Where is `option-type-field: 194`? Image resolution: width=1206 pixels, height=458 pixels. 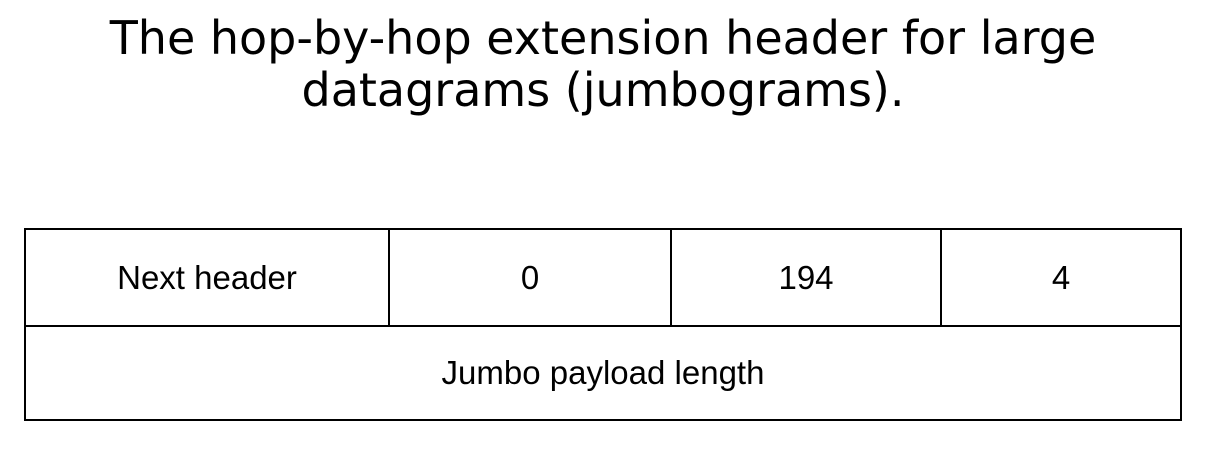 option-type-field: 194 is located at coordinates (805, 277).